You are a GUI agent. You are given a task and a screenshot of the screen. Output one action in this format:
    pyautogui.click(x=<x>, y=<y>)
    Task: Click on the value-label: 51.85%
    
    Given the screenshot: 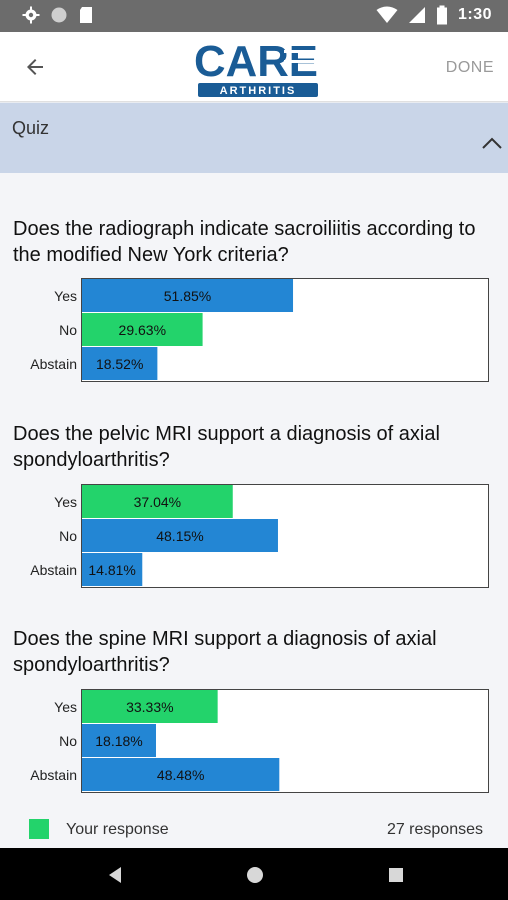 What is the action you would take?
    pyautogui.click(x=187, y=296)
    